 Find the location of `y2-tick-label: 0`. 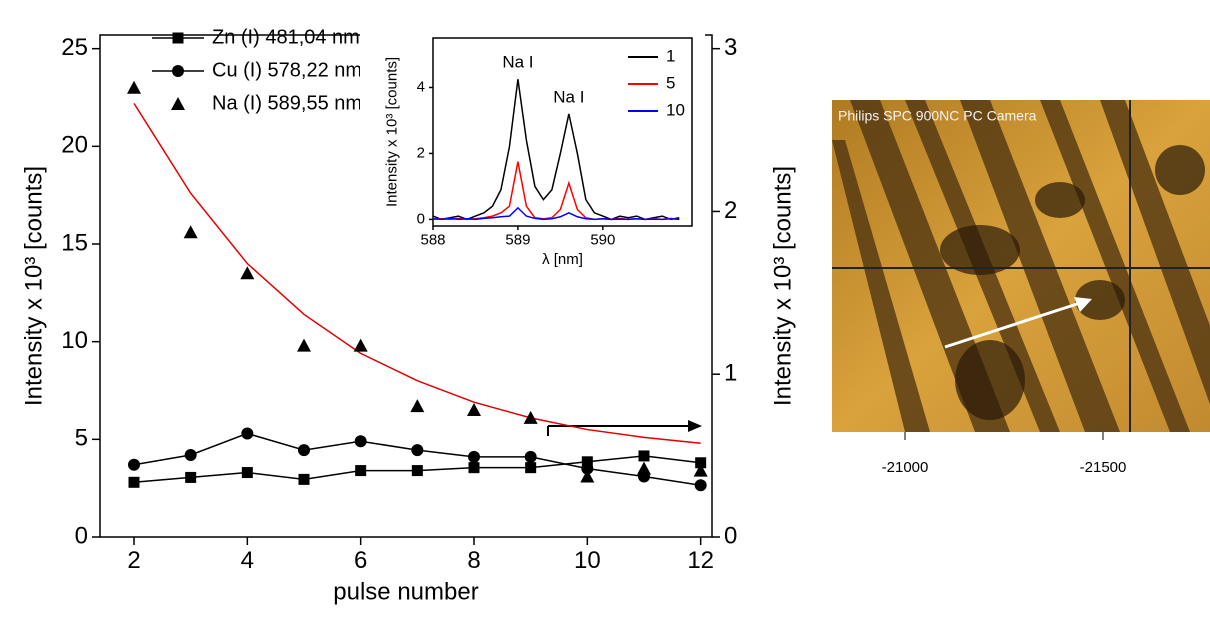

y2-tick-label: 0 is located at coordinates (730, 535).